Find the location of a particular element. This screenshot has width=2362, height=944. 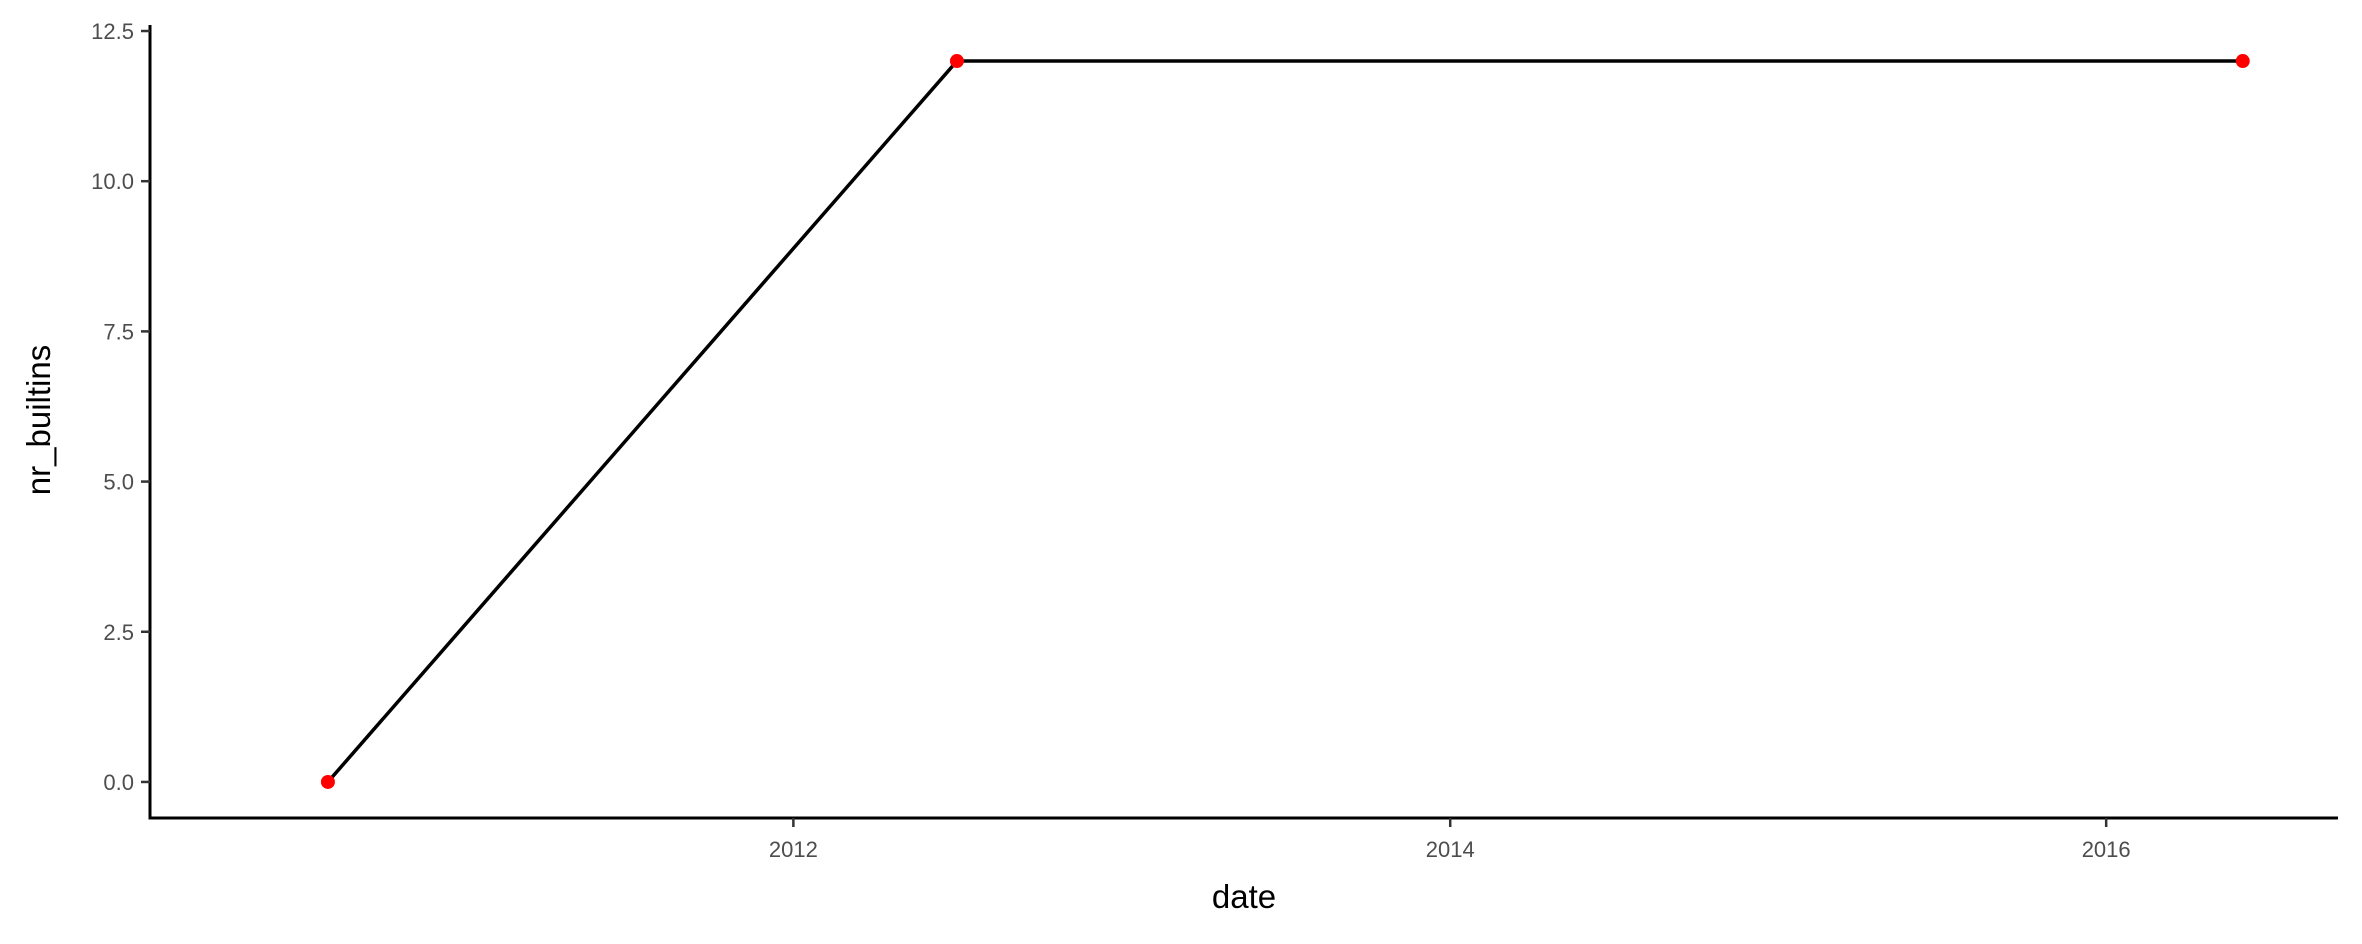

y-tick-label: 2.5 is located at coordinates (118, 632).